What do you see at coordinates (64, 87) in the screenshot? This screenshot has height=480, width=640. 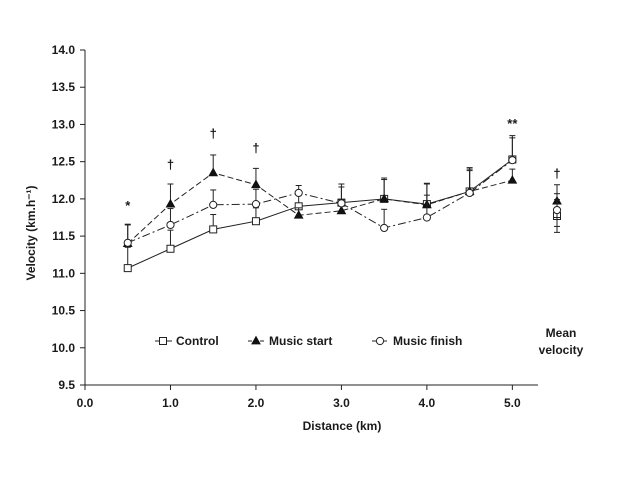 I see `y-tick-label: 13.5` at bounding box center [64, 87].